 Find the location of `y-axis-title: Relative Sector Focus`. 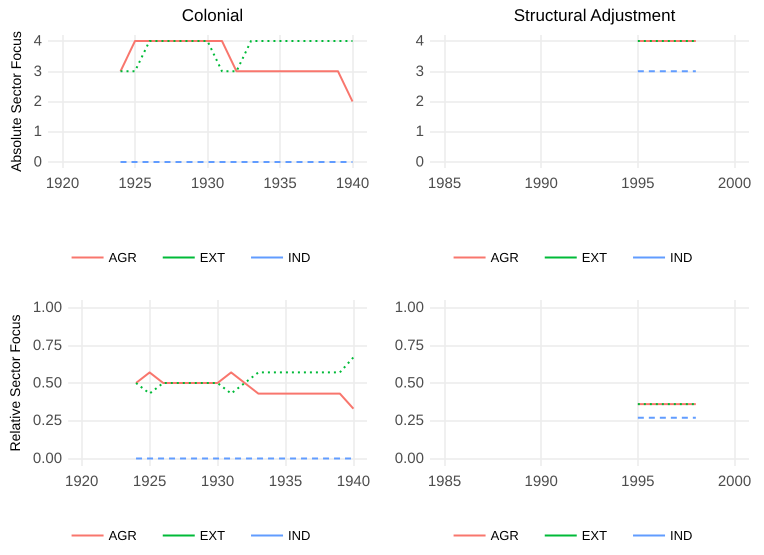

y-axis-title: Relative Sector Focus is located at coordinates (15, 383).